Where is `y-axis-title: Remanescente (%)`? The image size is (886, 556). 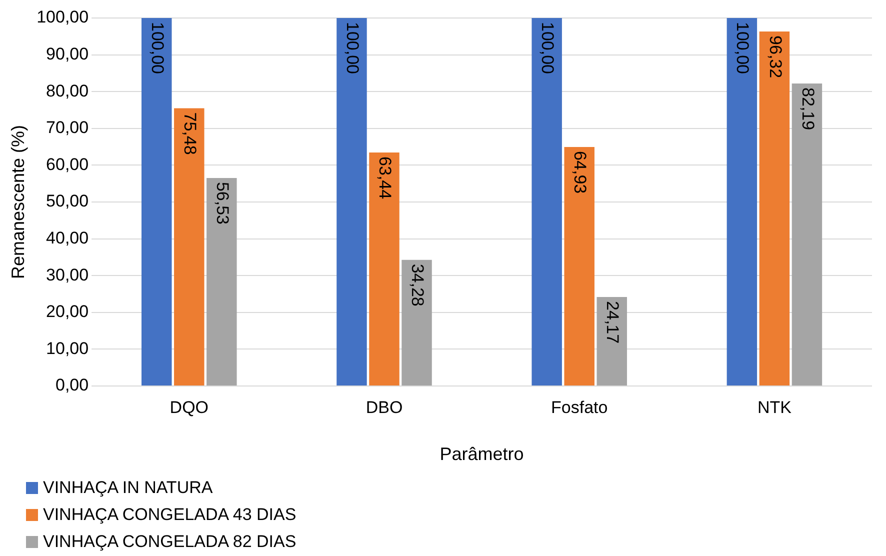 y-axis-title: Remanescente (%) is located at coordinates (18, 202).